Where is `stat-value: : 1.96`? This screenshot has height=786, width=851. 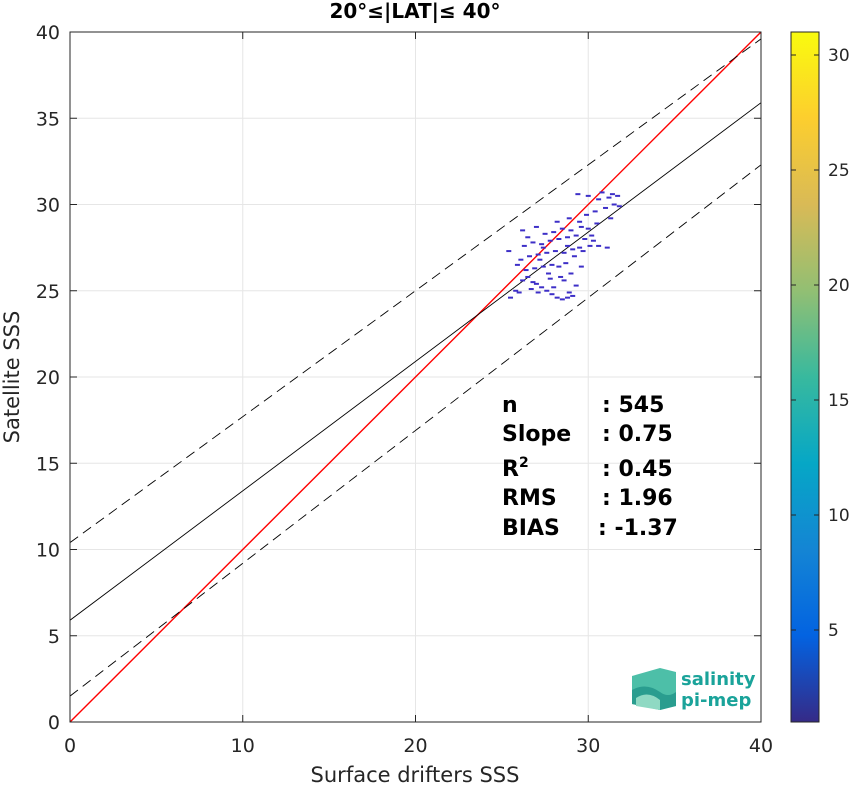 stat-value: : 1.96 is located at coordinates (637, 498).